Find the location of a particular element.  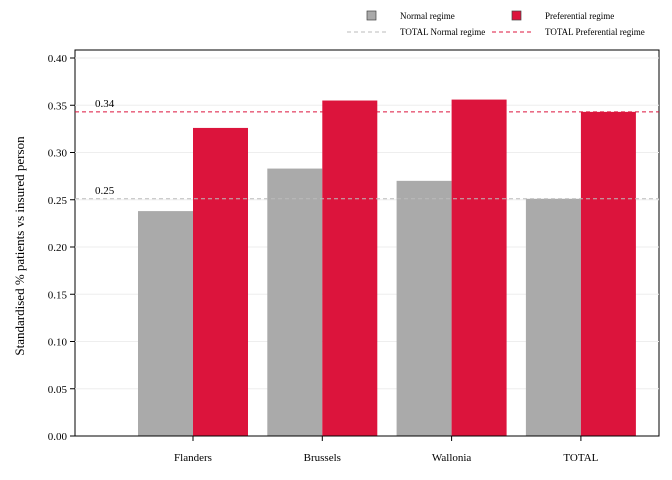

legend-label: TOTAL Normal regime is located at coordinates (442, 32).